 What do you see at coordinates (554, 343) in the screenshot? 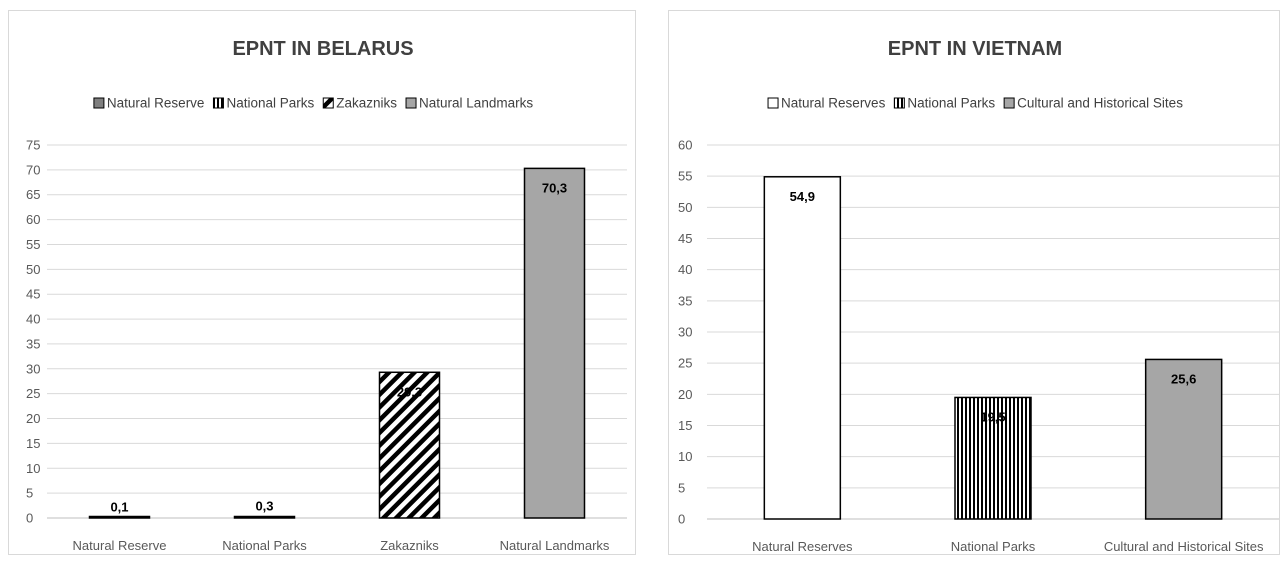
I see `bar-natural-landmarks` at bounding box center [554, 343].